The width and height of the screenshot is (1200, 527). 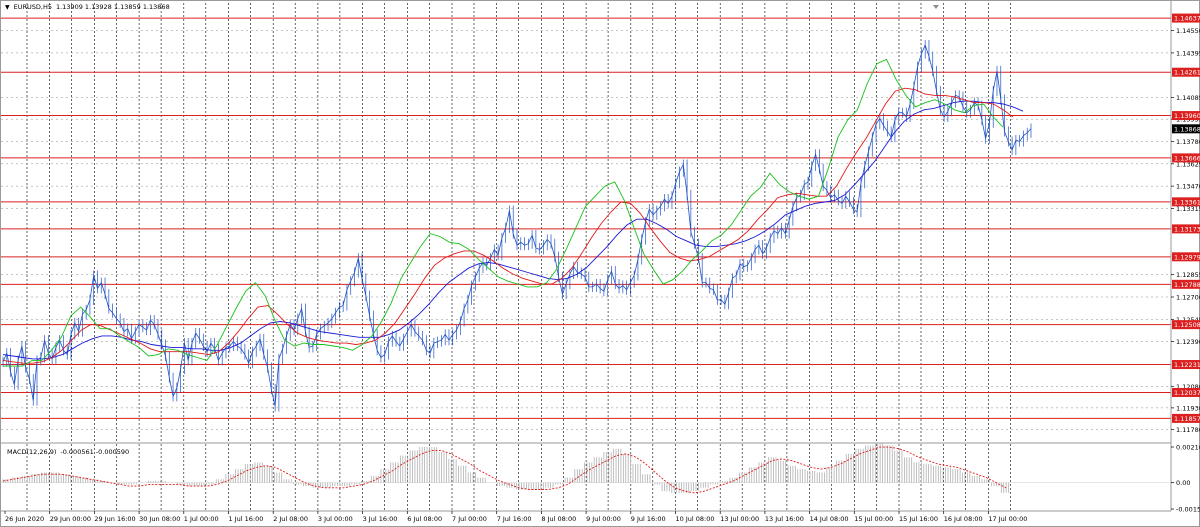 I want to click on price-tick-label: 1.12390, so click(x=1188, y=342).